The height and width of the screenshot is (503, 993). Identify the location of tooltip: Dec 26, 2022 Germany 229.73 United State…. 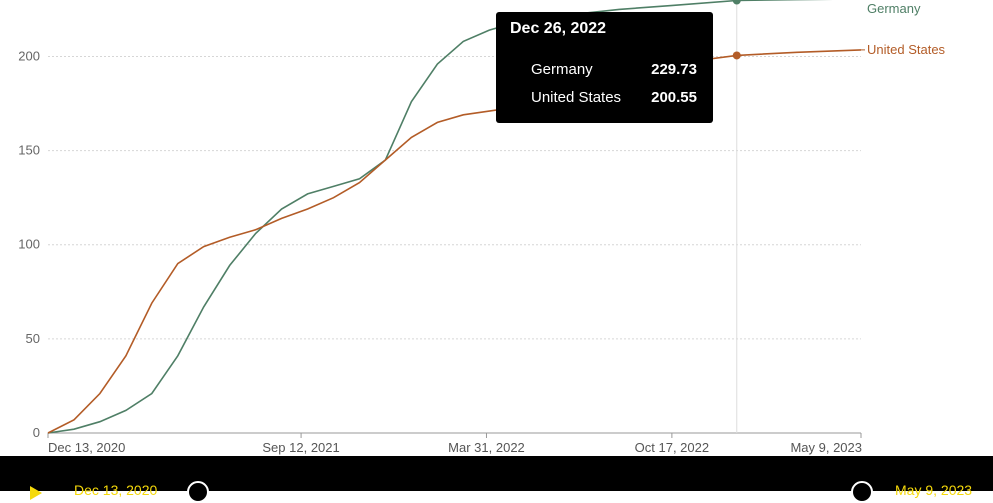
(604, 67).